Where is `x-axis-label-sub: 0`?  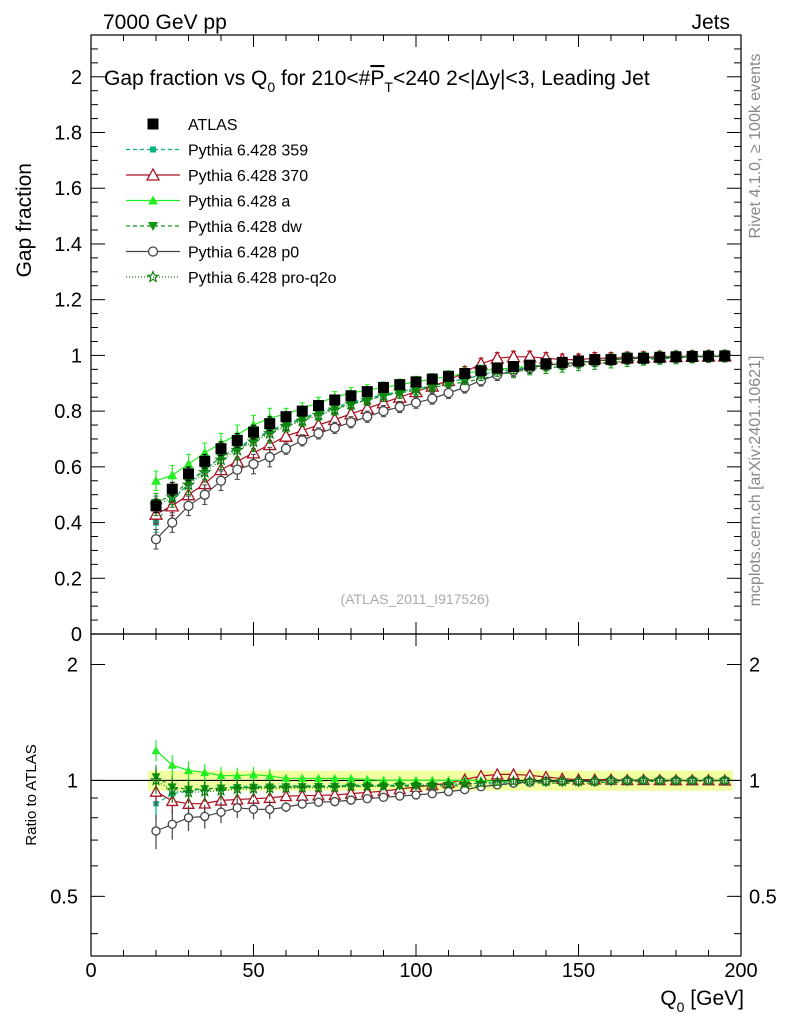
x-axis-label-sub: 0 is located at coordinates (681, 1007).